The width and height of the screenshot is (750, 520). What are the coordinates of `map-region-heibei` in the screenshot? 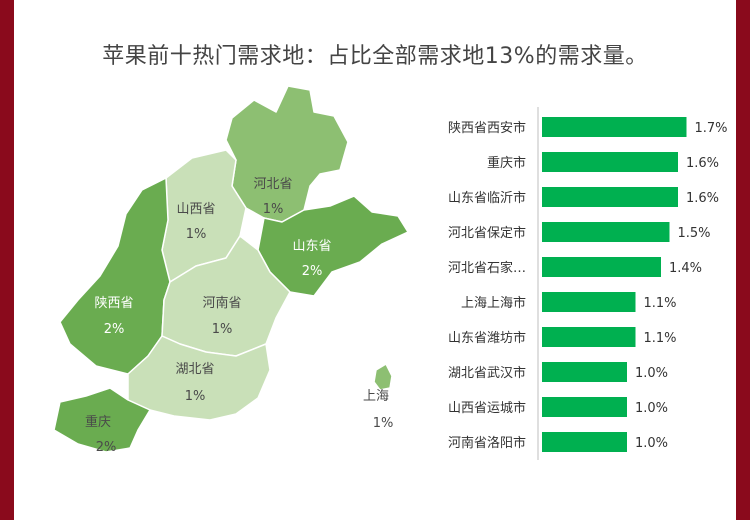 It's located at (287, 154).